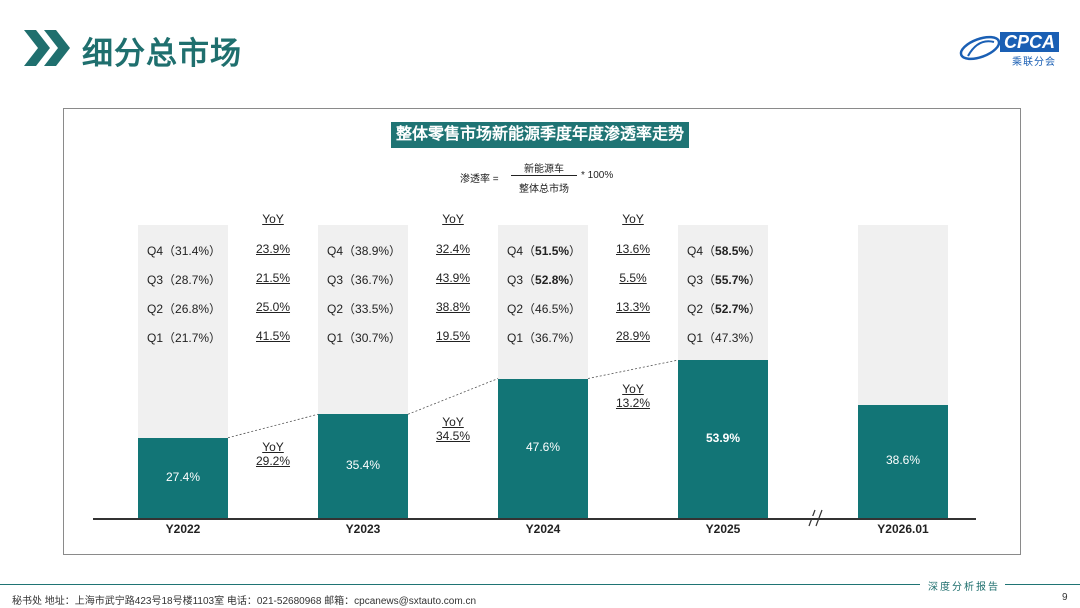 The image size is (1080, 608). Describe the element at coordinates (460, 584) in the screenshot. I see `footer-divider-left` at that location.